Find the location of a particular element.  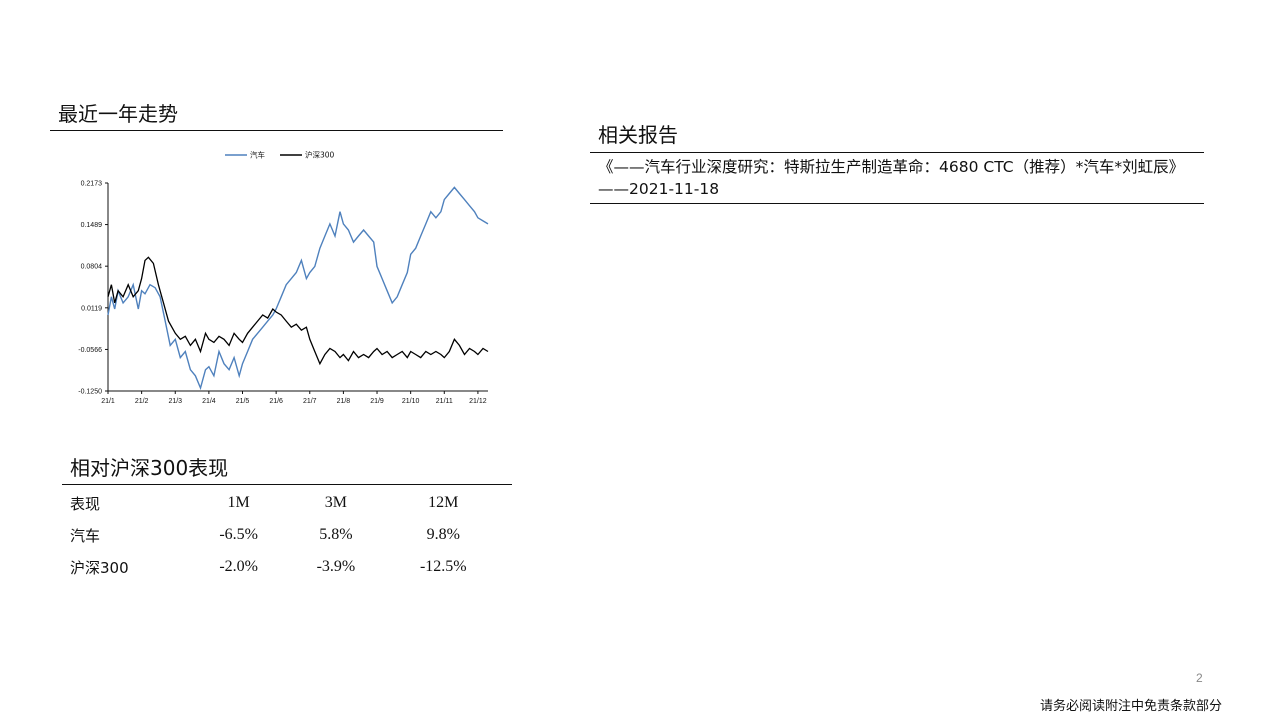

disclaimer-text: 请务必阅读附注中免责条款部分 is located at coordinates (1131, 706).